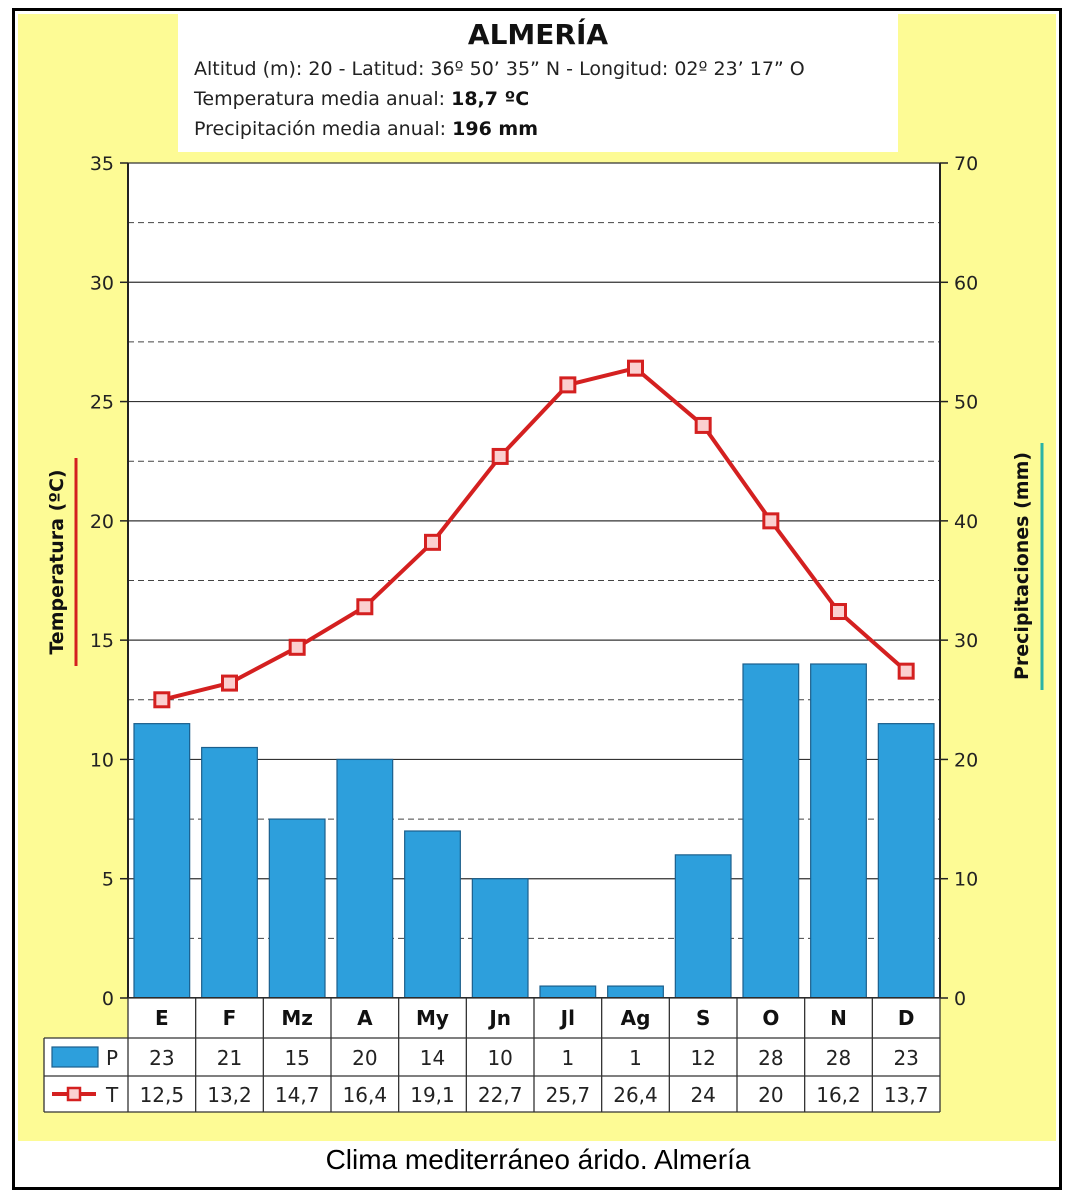 This screenshot has height=1200, width=1076. Describe the element at coordinates (365, 1018) in the screenshot. I see `month-label: A` at that location.